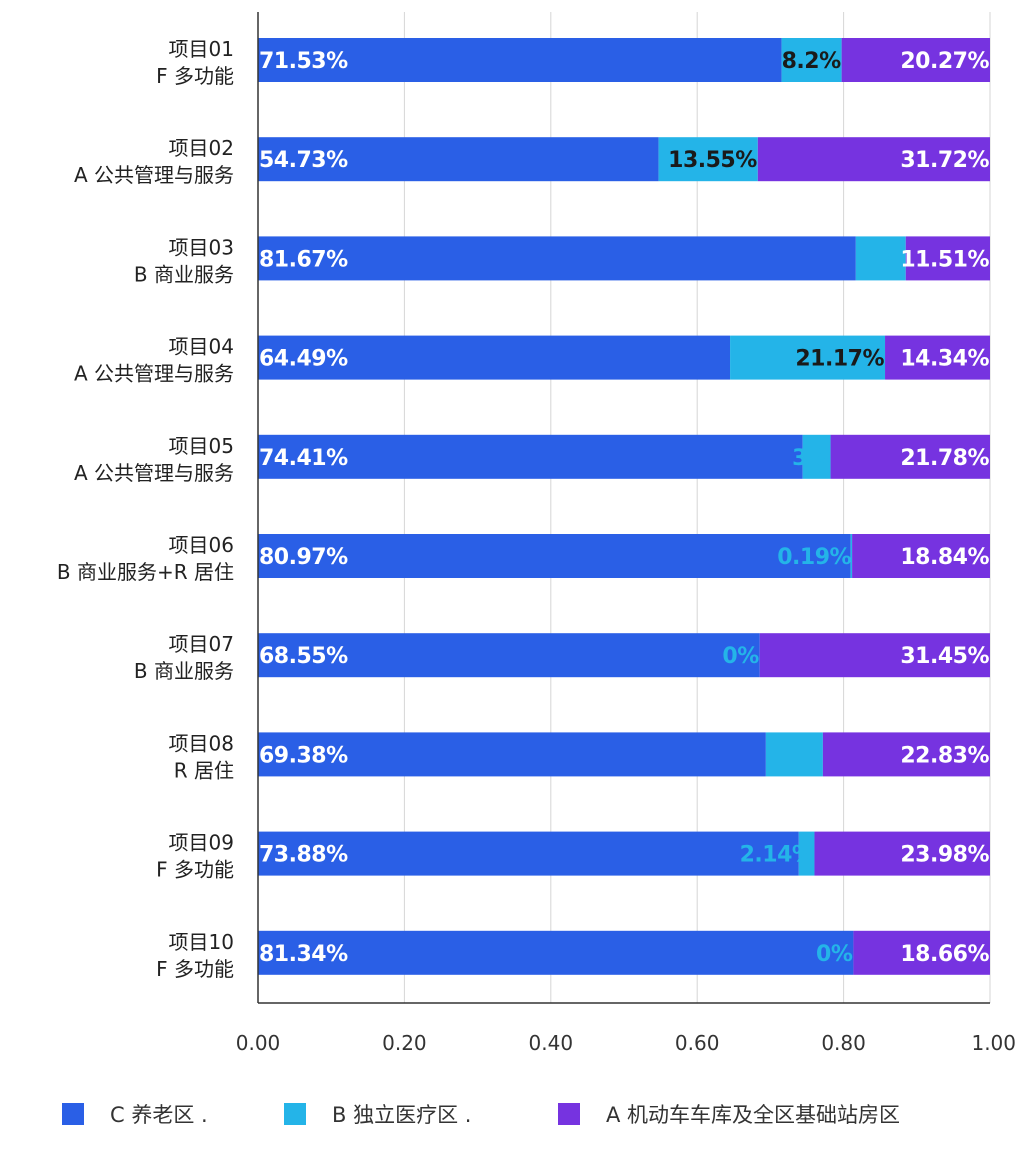 The width and height of the screenshot is (1024, 1163). I want to click on data-label: 54.73%, so click(303, 160).